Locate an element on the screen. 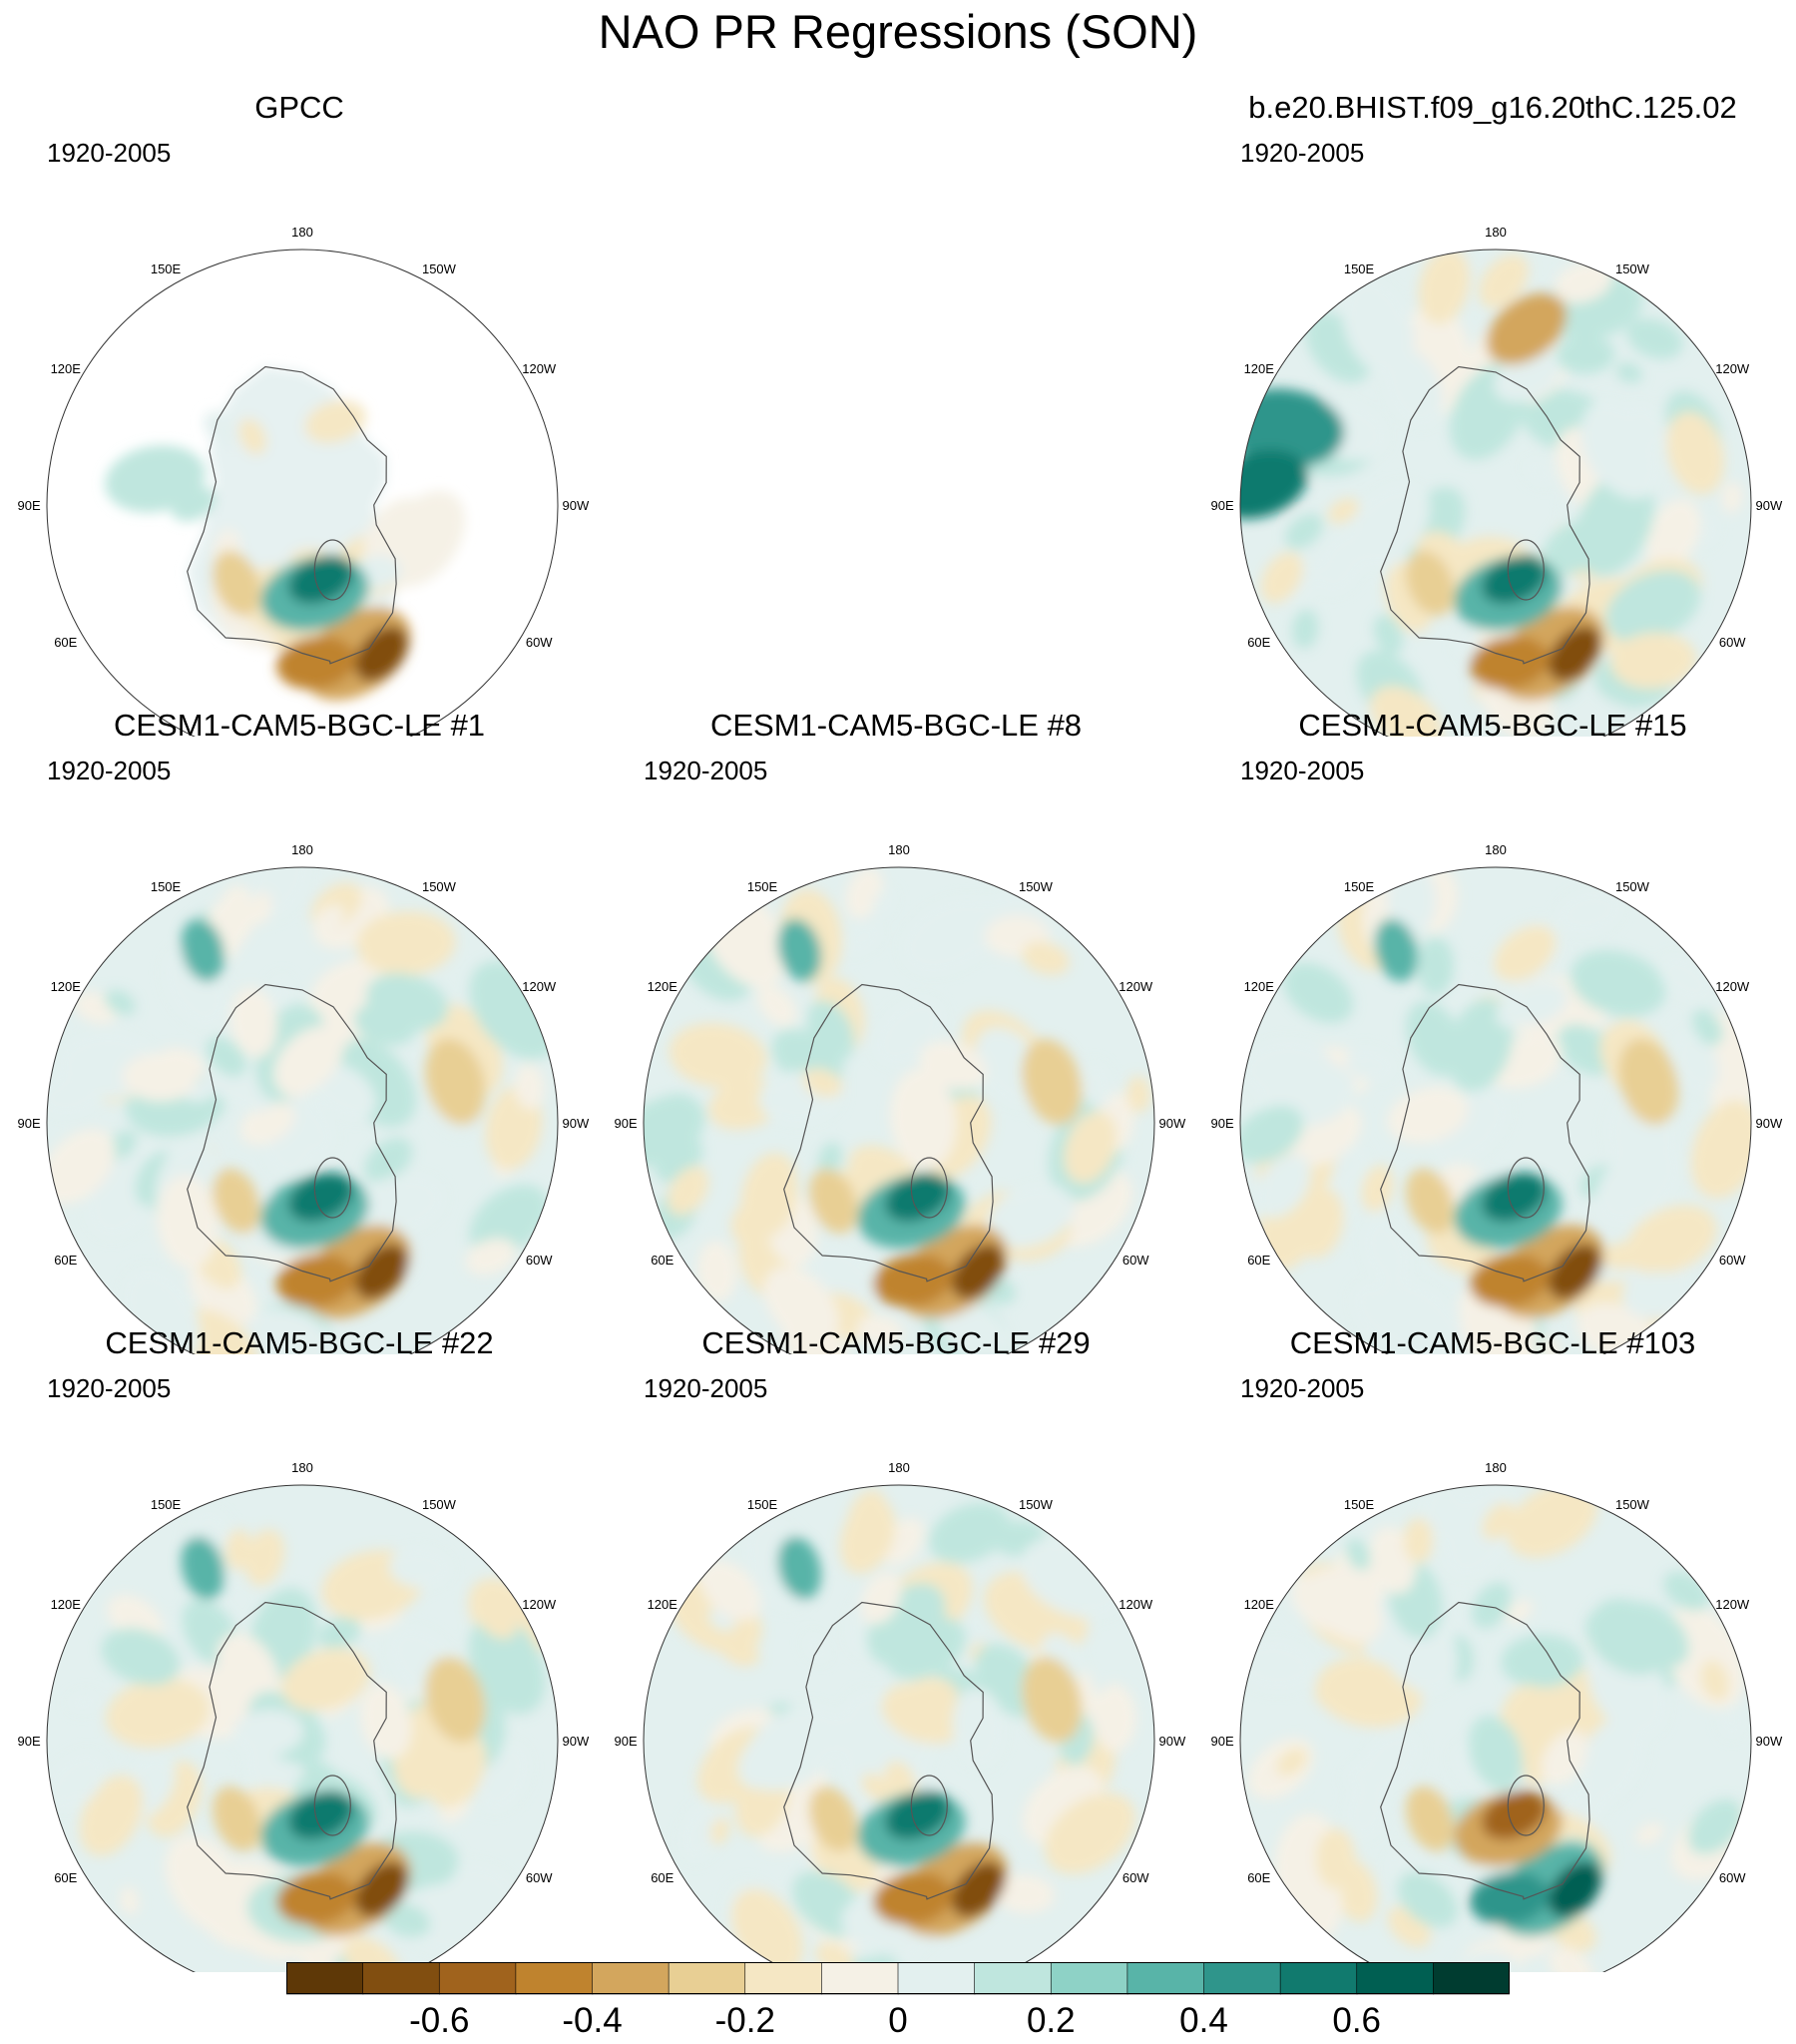 This screenshot has width=1796, height=2044. colorbar-tick-label: 0.2 is located at coordinates (1051, 2018).